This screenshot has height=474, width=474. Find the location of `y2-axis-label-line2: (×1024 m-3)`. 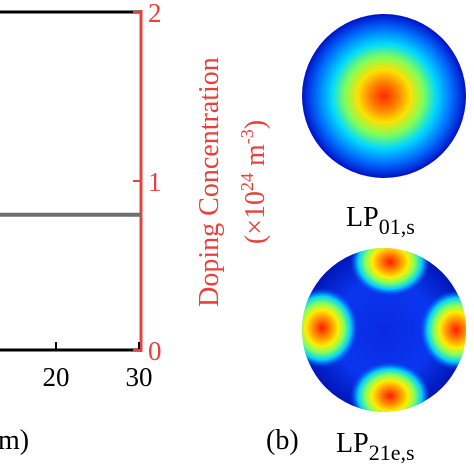

y2-axis-label-line2: (×1024 m-3) is located at coordinates (254, 182).